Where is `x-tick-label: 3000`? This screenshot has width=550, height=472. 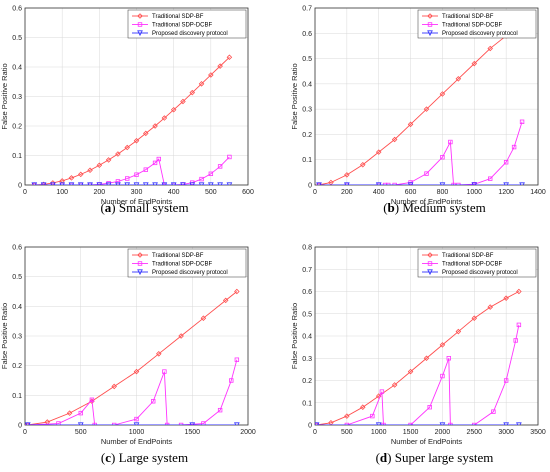 x-tick-label: 3000 is located at coordinates (506, 432).